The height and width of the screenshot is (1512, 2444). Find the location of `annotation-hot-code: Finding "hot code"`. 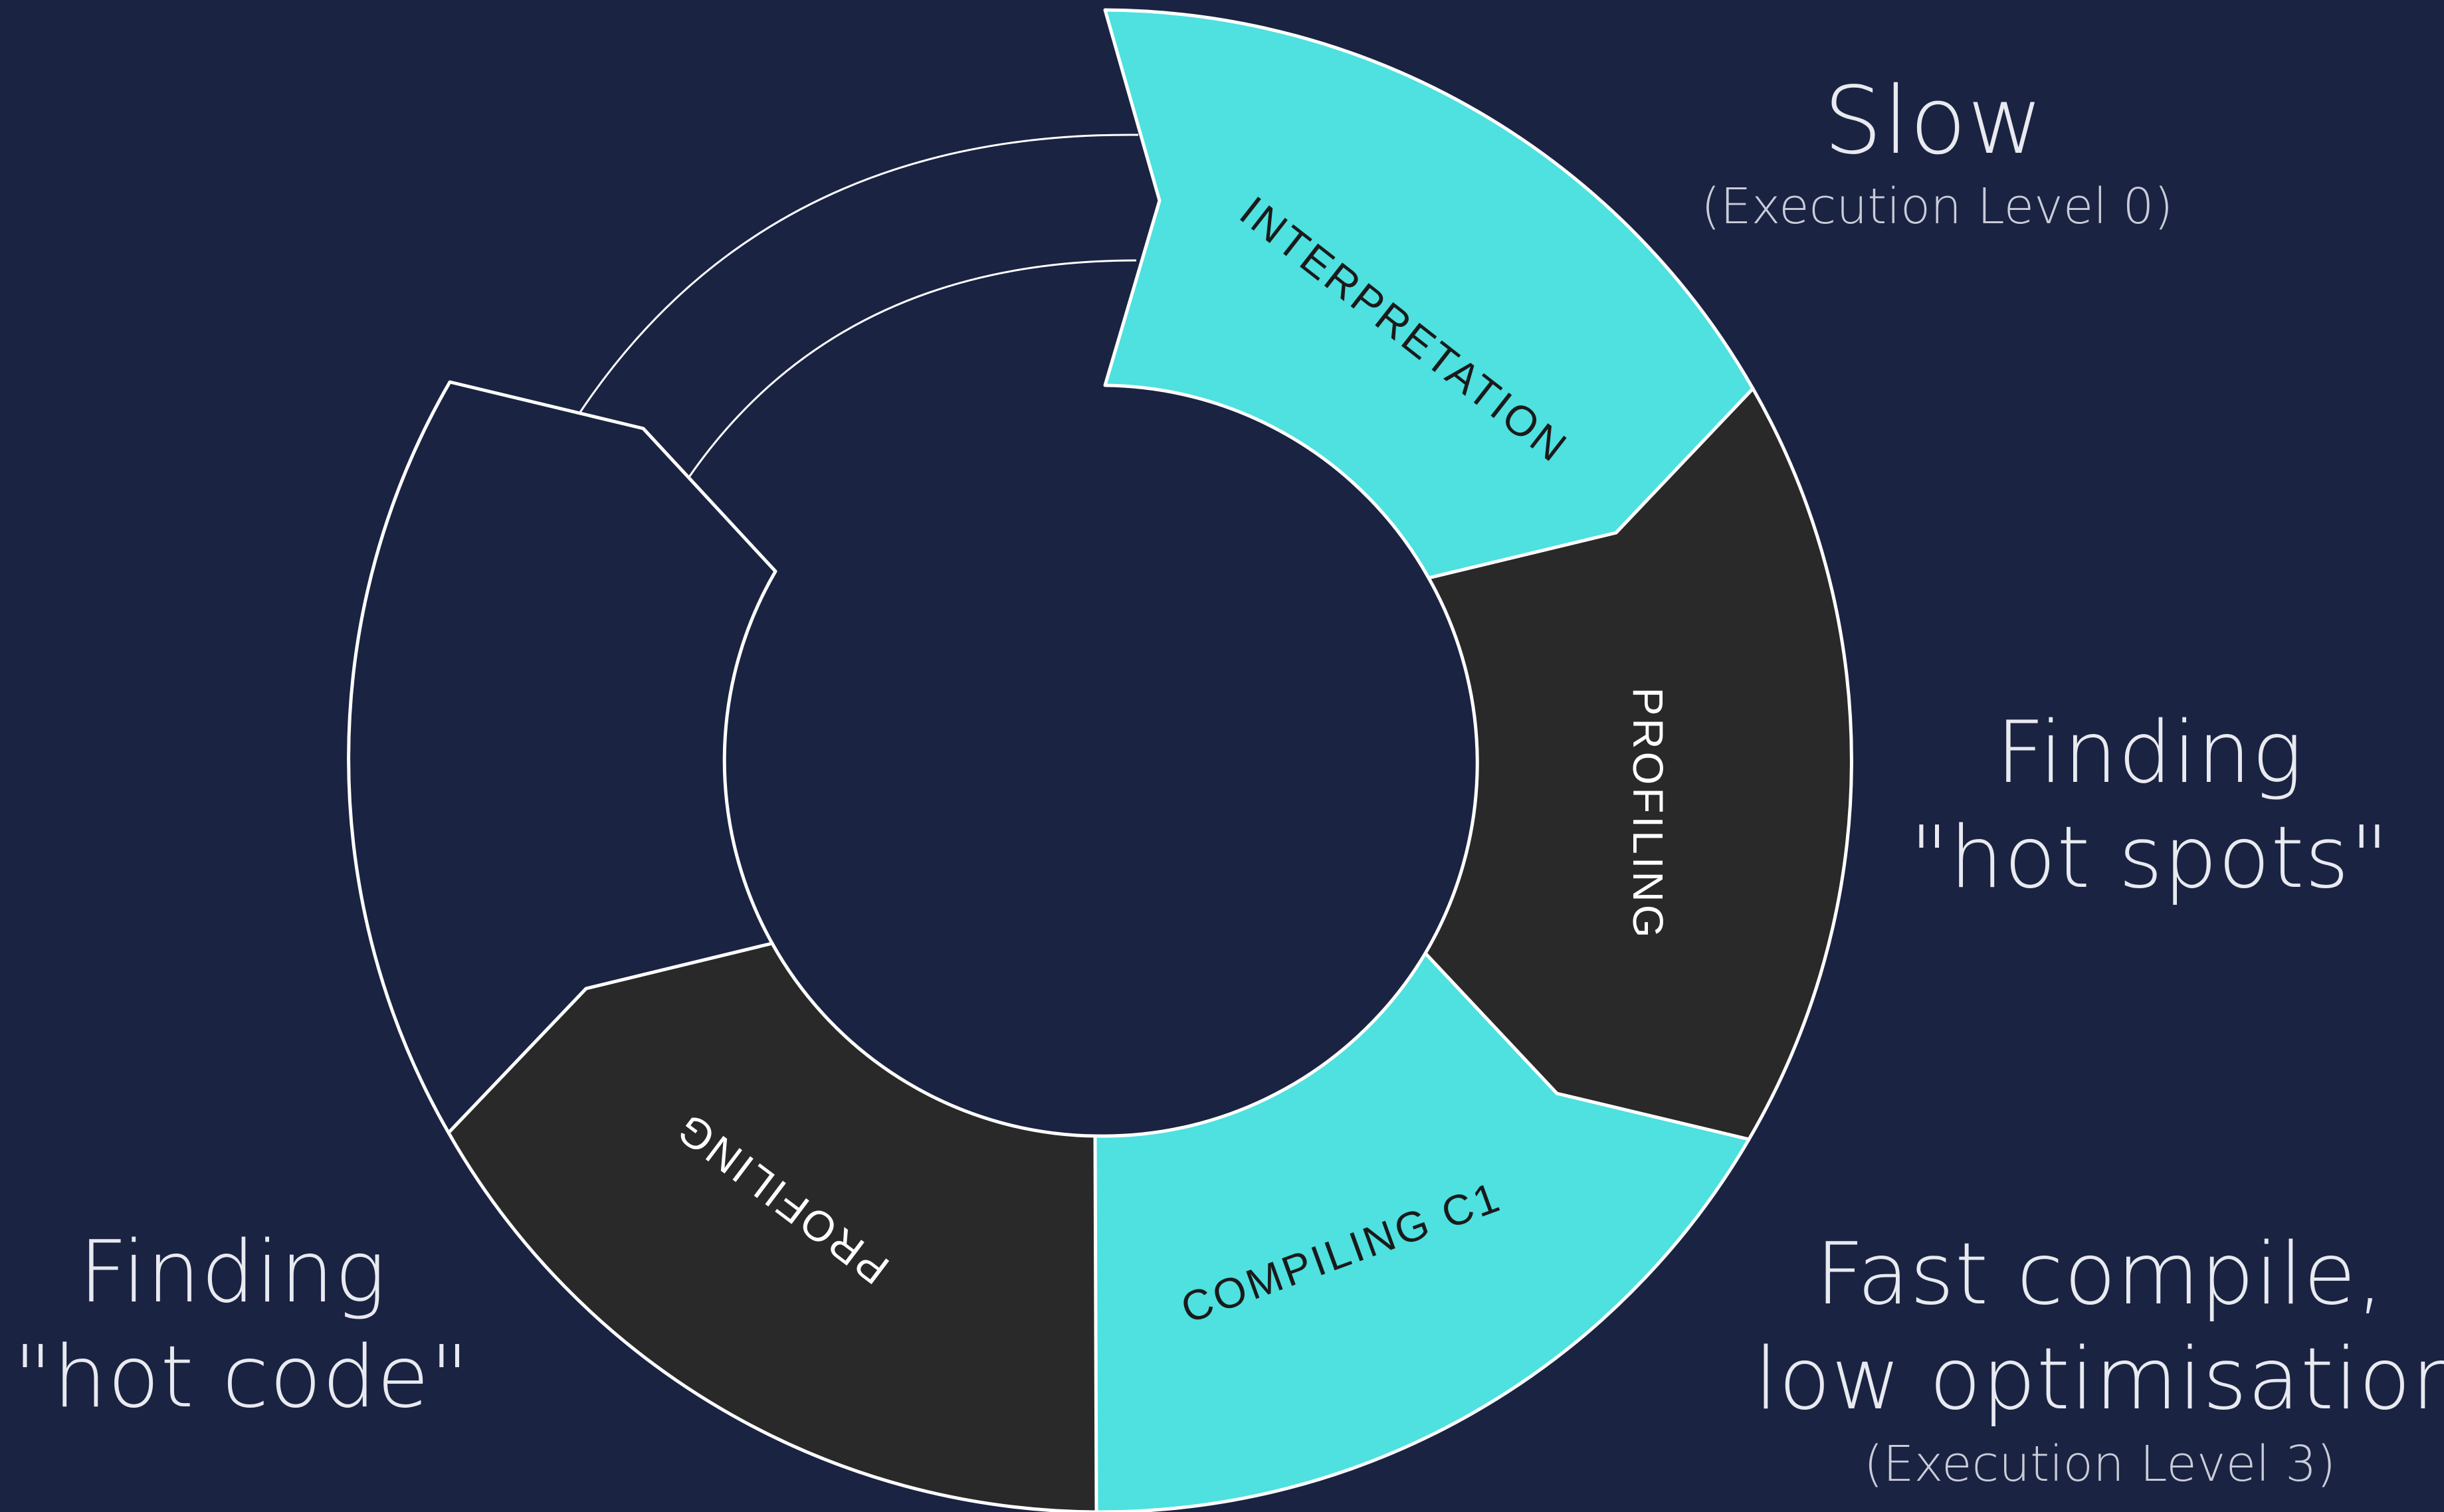

annotation-hot-code: Finding "hot code" is located at coordinates (241, 1325).